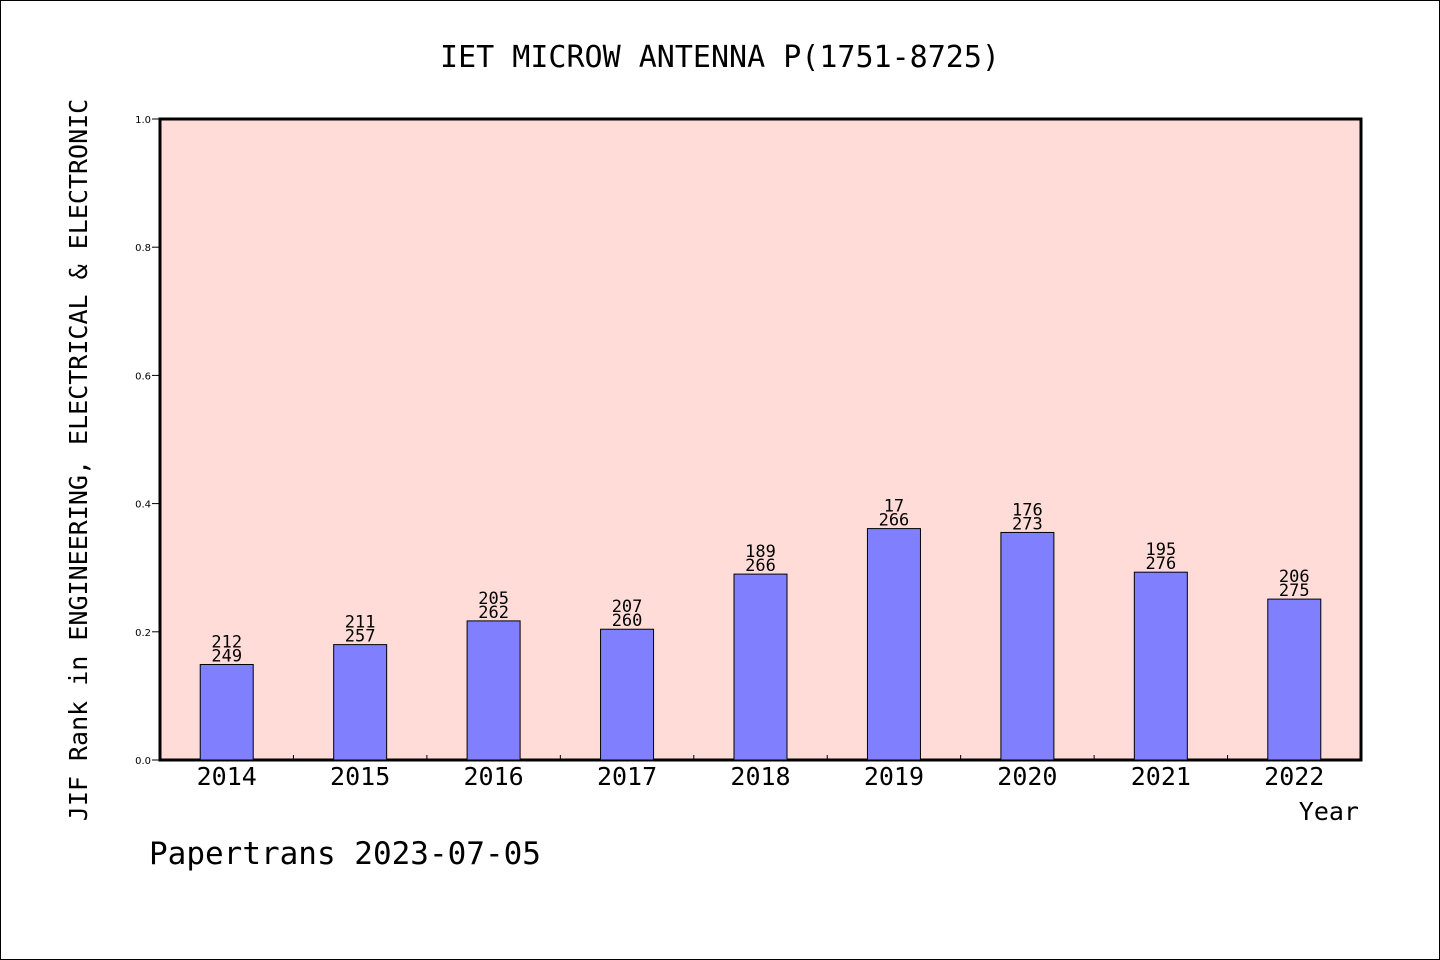 The image size is (1440, 960). I want to click on bar-rank-label: 207, so click(627, 607).